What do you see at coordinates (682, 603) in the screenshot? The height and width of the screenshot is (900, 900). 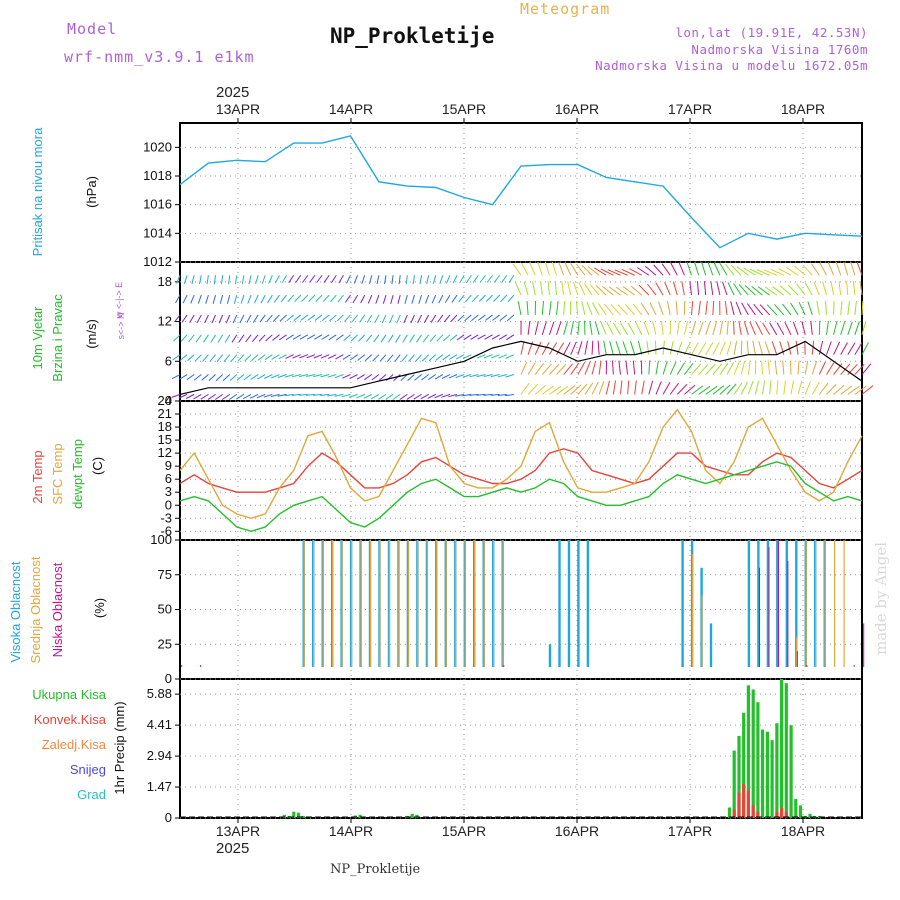 I see `cloud-high-bar` at bounding box center [682, 603].